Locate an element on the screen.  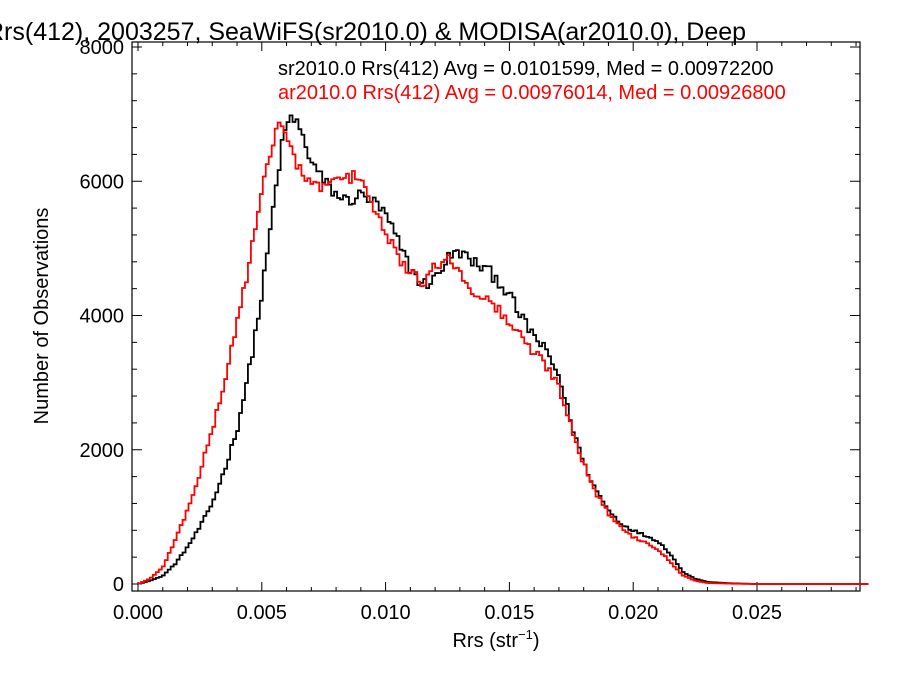
x-tick-label: 0.015 is located at coordinates (509, 613).